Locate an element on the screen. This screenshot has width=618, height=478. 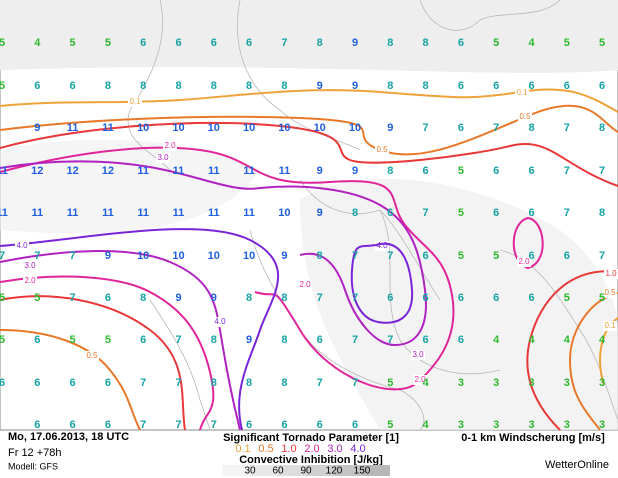
contour-label: 2.0 is located at coordinates (420, 379).